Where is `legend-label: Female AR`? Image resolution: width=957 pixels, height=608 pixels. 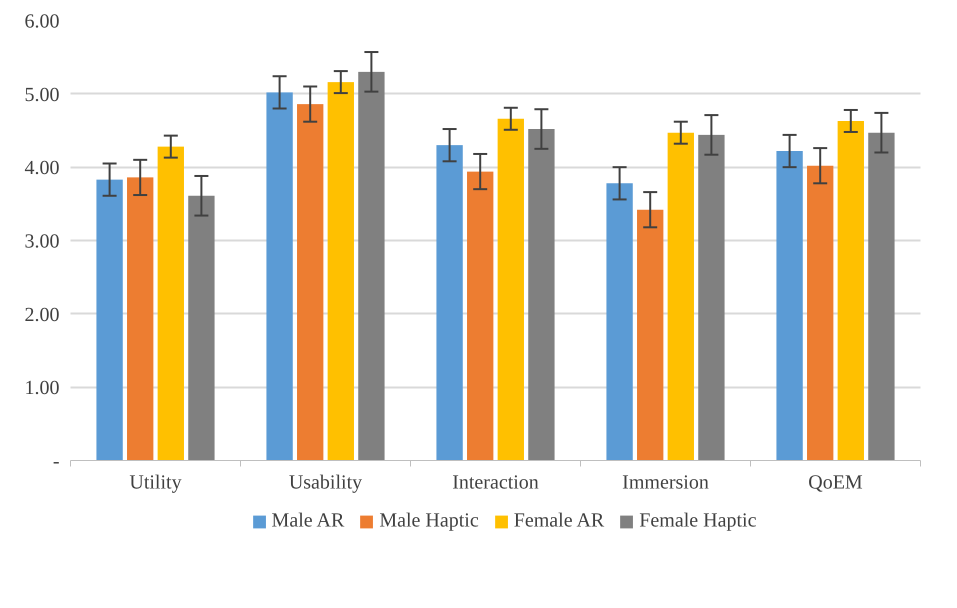
legend-label: Female AR is located at coordinates (559, 521).